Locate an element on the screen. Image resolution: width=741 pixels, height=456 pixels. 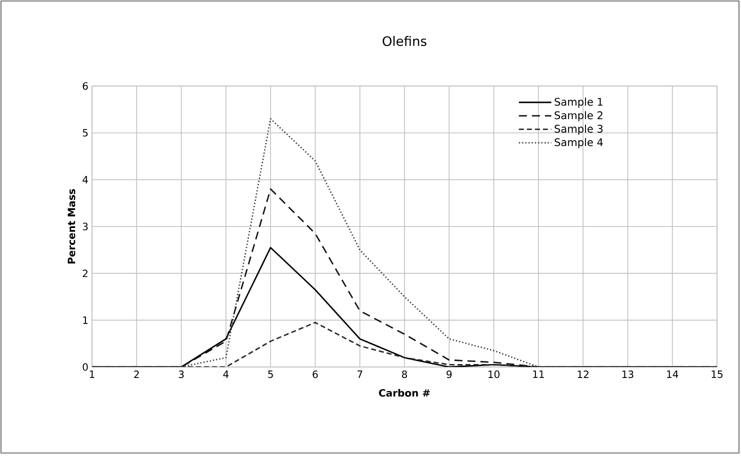
chart-title: Olefins is located at coordinates (404, 41).